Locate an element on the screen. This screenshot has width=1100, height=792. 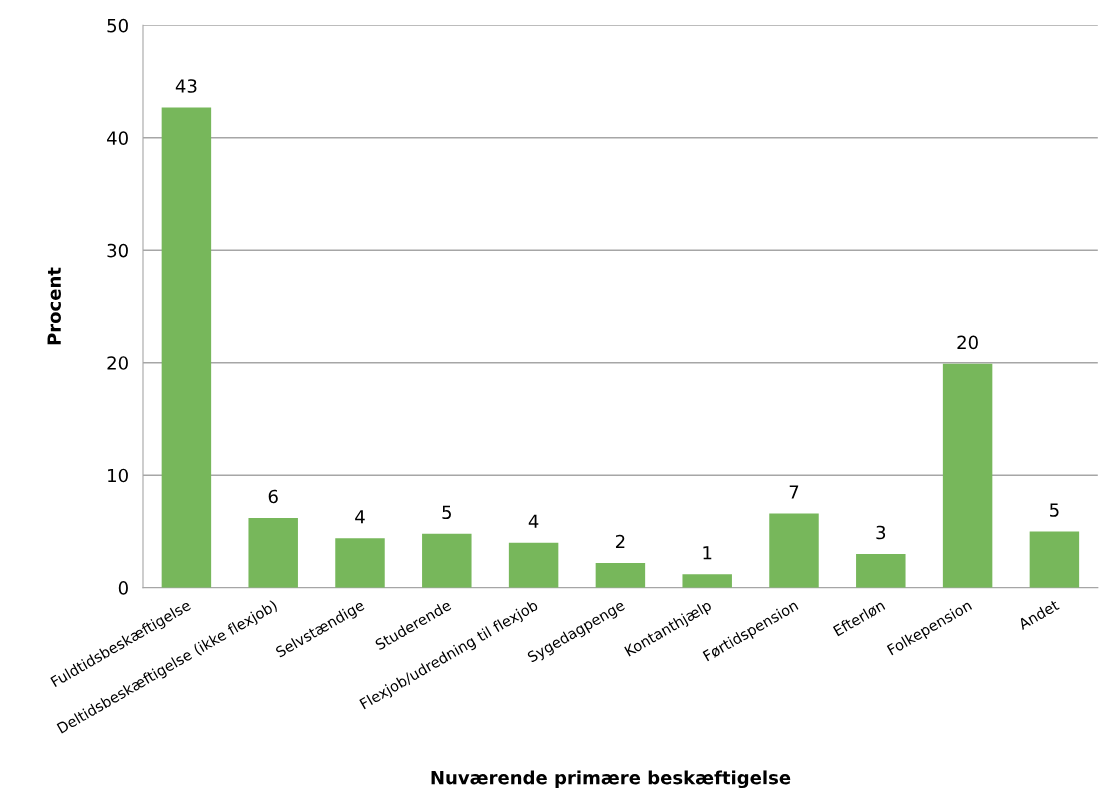
data-label: 7 is located at coordinates (794, 492).